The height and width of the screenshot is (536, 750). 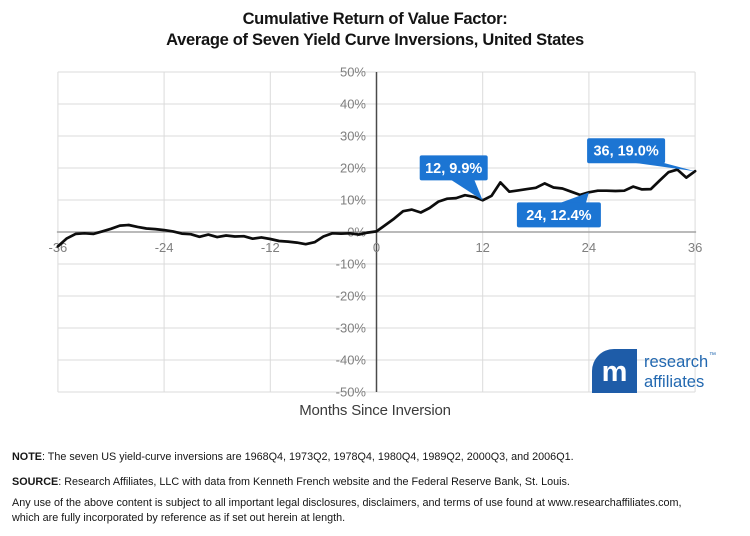 What do you see at coordinates (351, 360) in the screenshot?
I see `y-tick-label: -40%` at bounding box center [351, 360].